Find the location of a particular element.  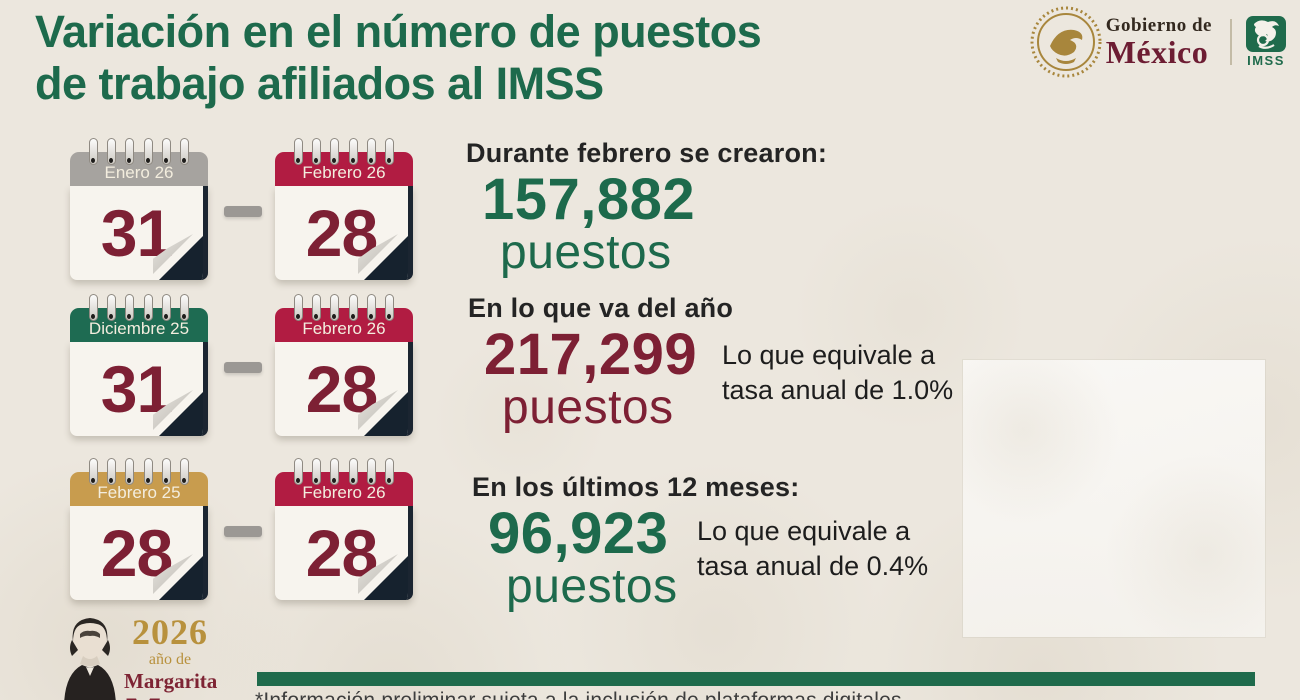

year-brand-block: 2026 año de Margarita Maza is located at coordinates (171, 656).